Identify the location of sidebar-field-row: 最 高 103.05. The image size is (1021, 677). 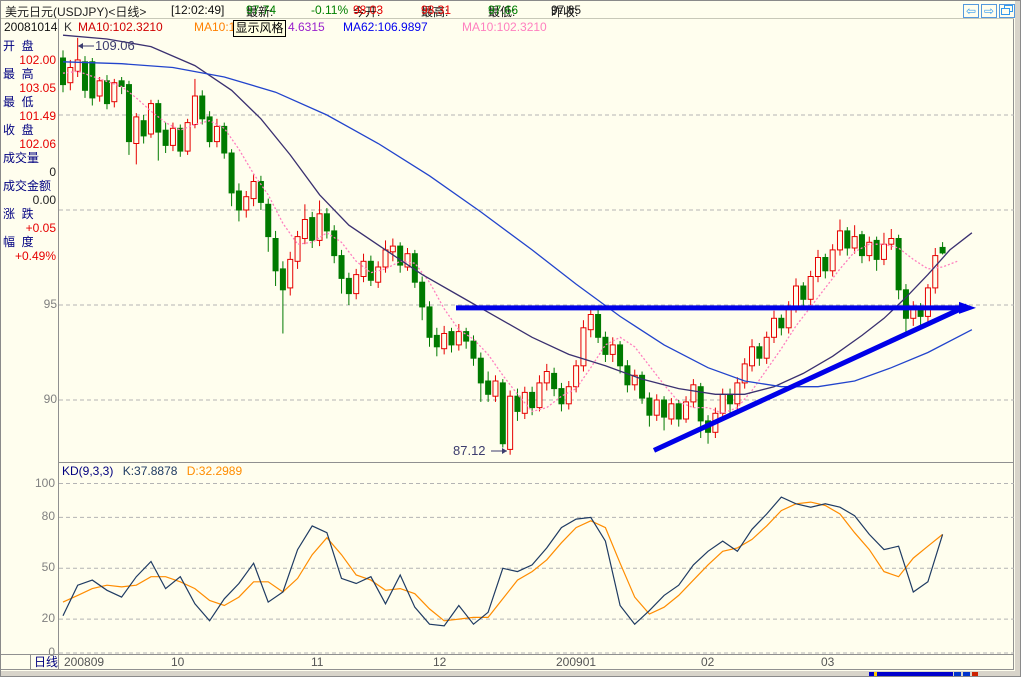
(29, 81).